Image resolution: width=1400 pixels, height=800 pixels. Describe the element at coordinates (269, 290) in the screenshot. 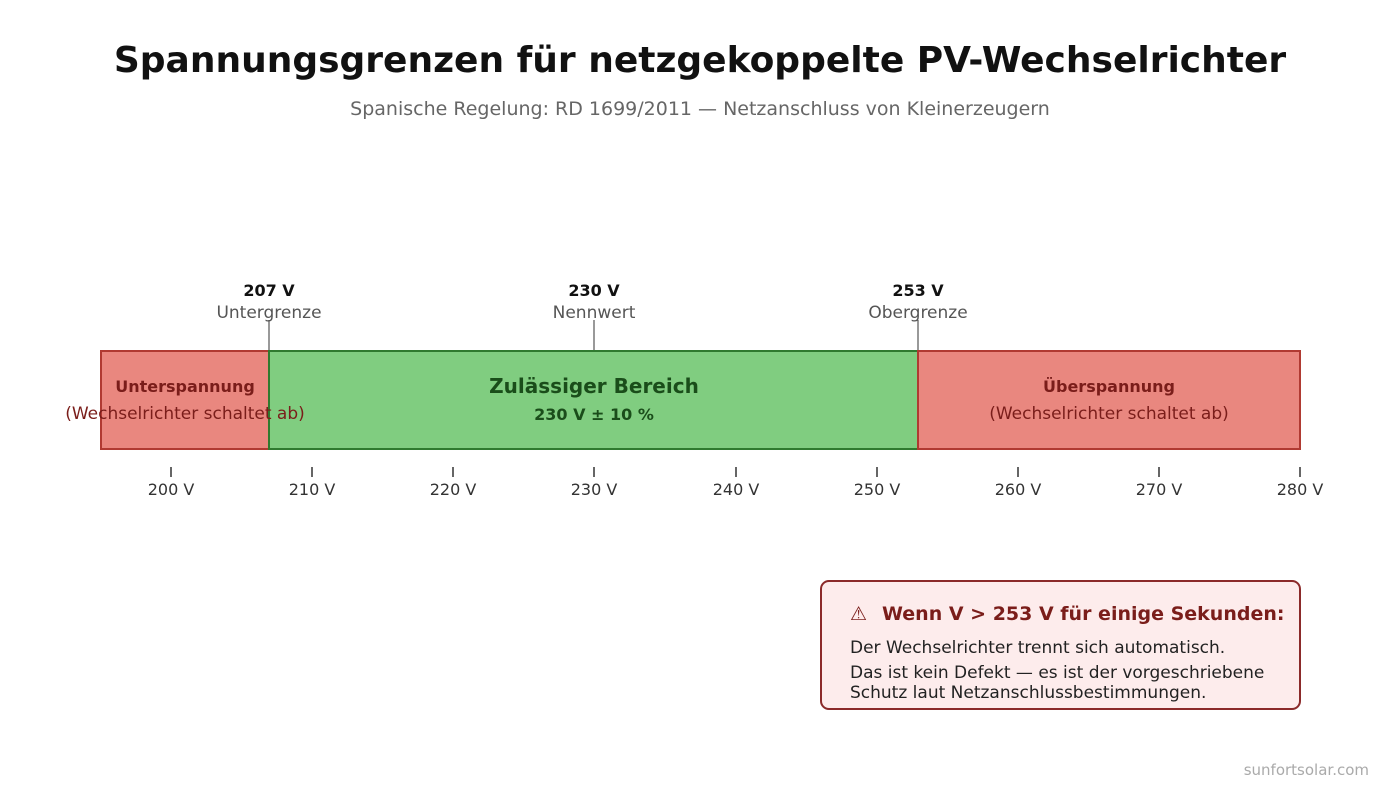

I see `marker-value-lower: 207 V` at that location.